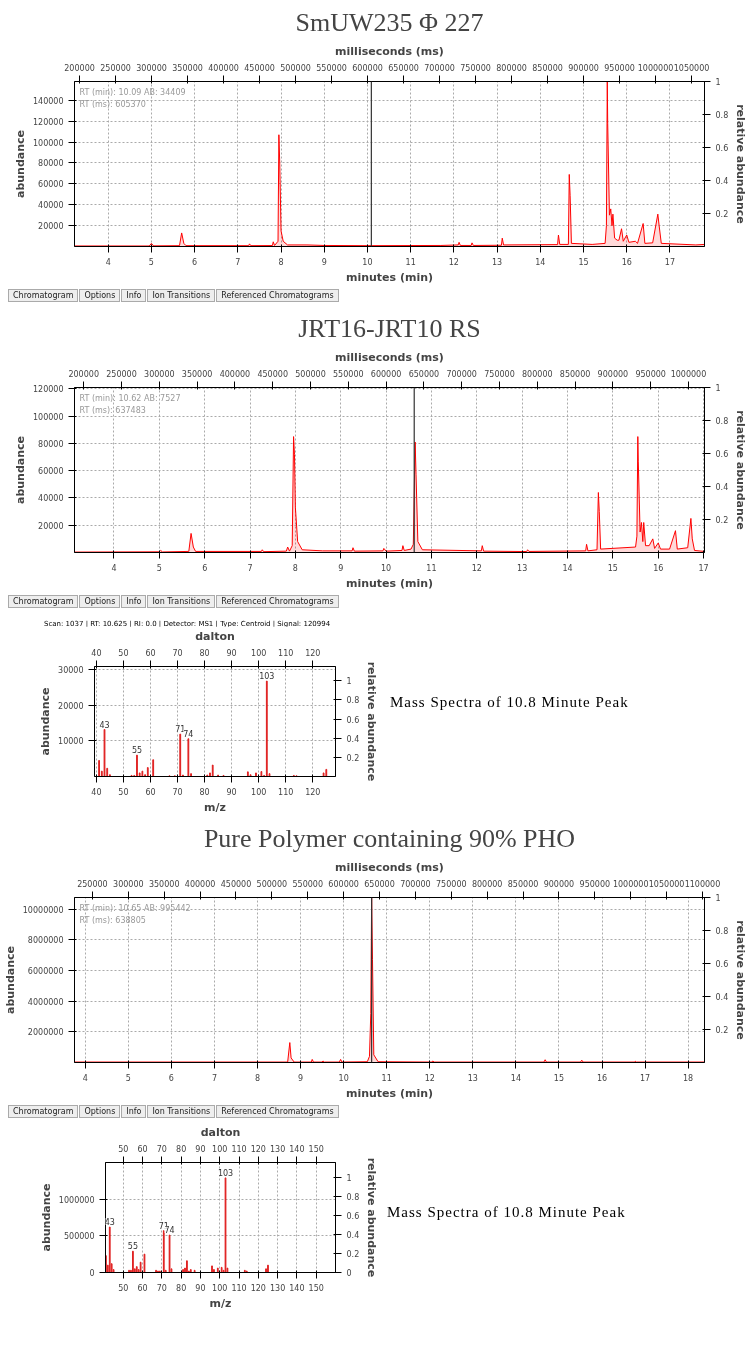 The height and width of the screenshot is (1370, 754). I want to click on x2-tick-label: 1000000, so click(688, 374).